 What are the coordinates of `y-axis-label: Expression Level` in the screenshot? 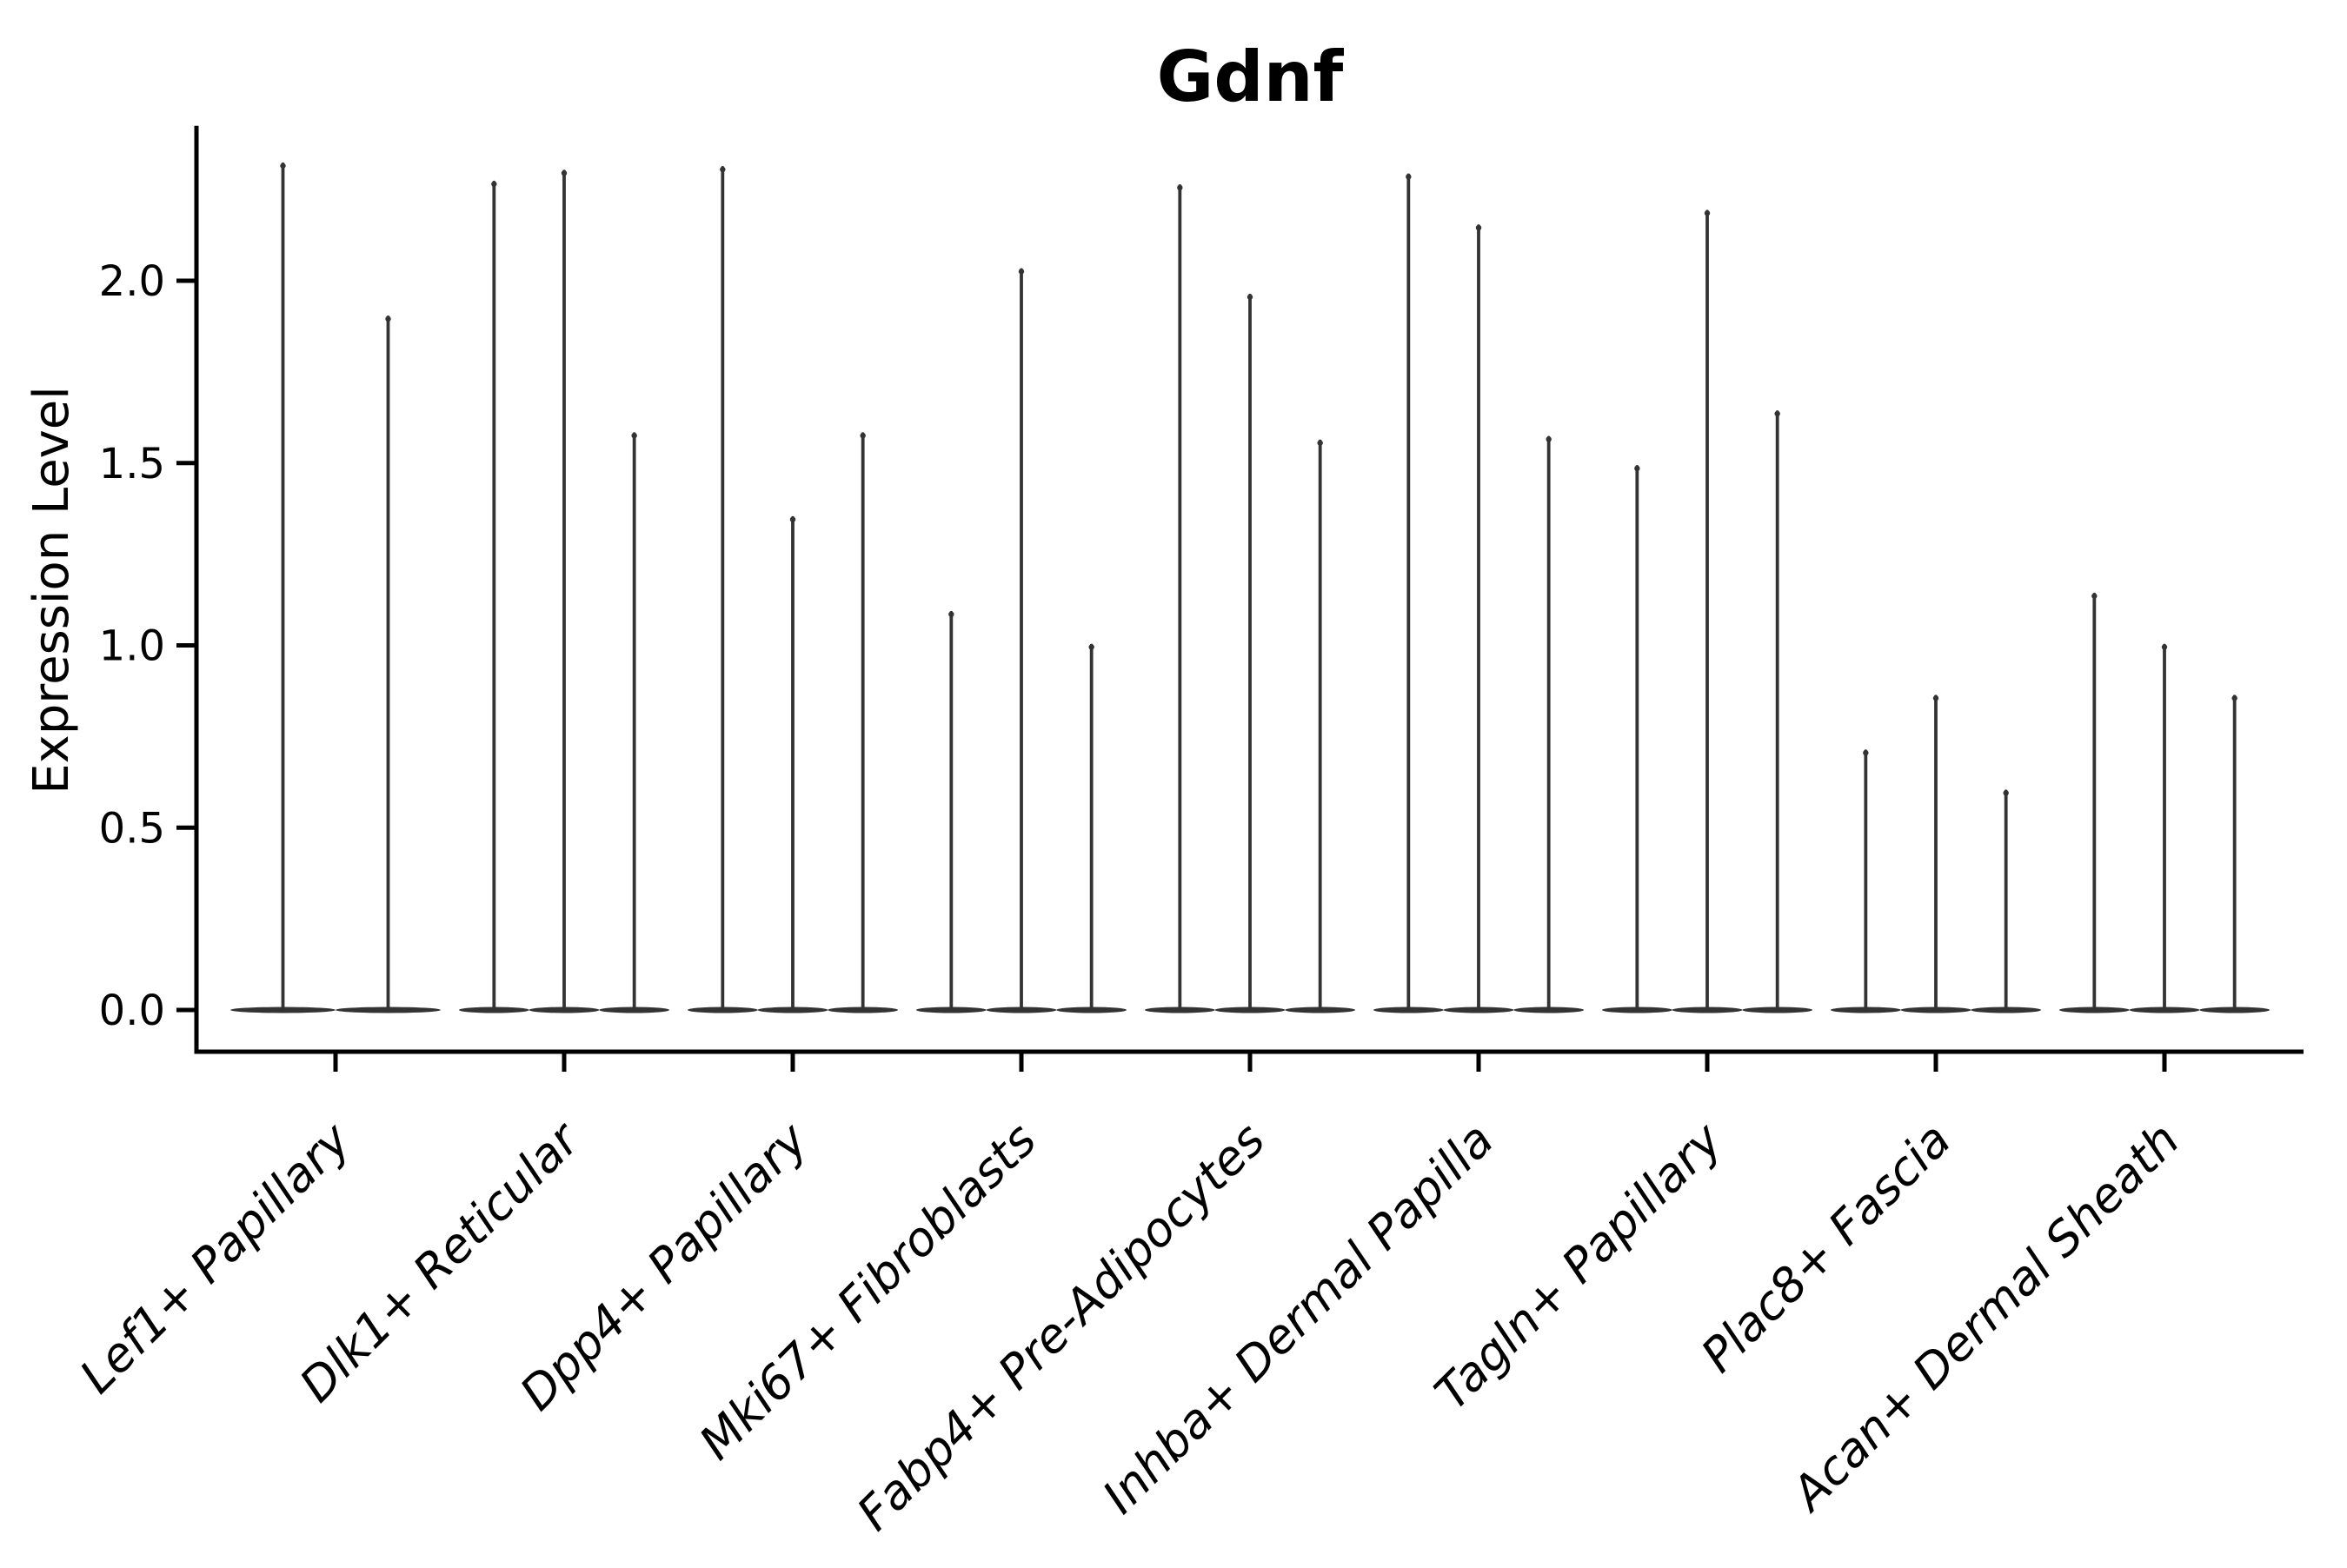 It's located at (51, 590).